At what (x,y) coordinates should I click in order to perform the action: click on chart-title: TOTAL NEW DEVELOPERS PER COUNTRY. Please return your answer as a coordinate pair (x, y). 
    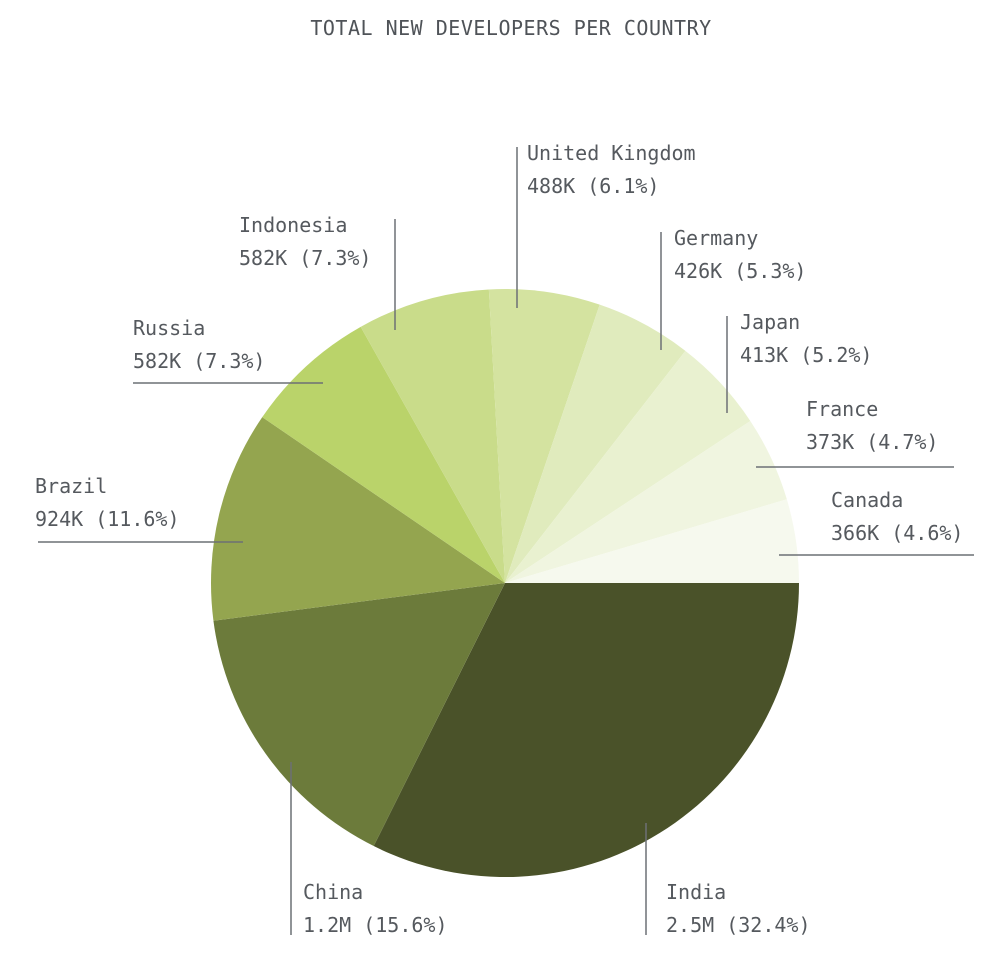
    Looking at the image, I should click on (511, 28).